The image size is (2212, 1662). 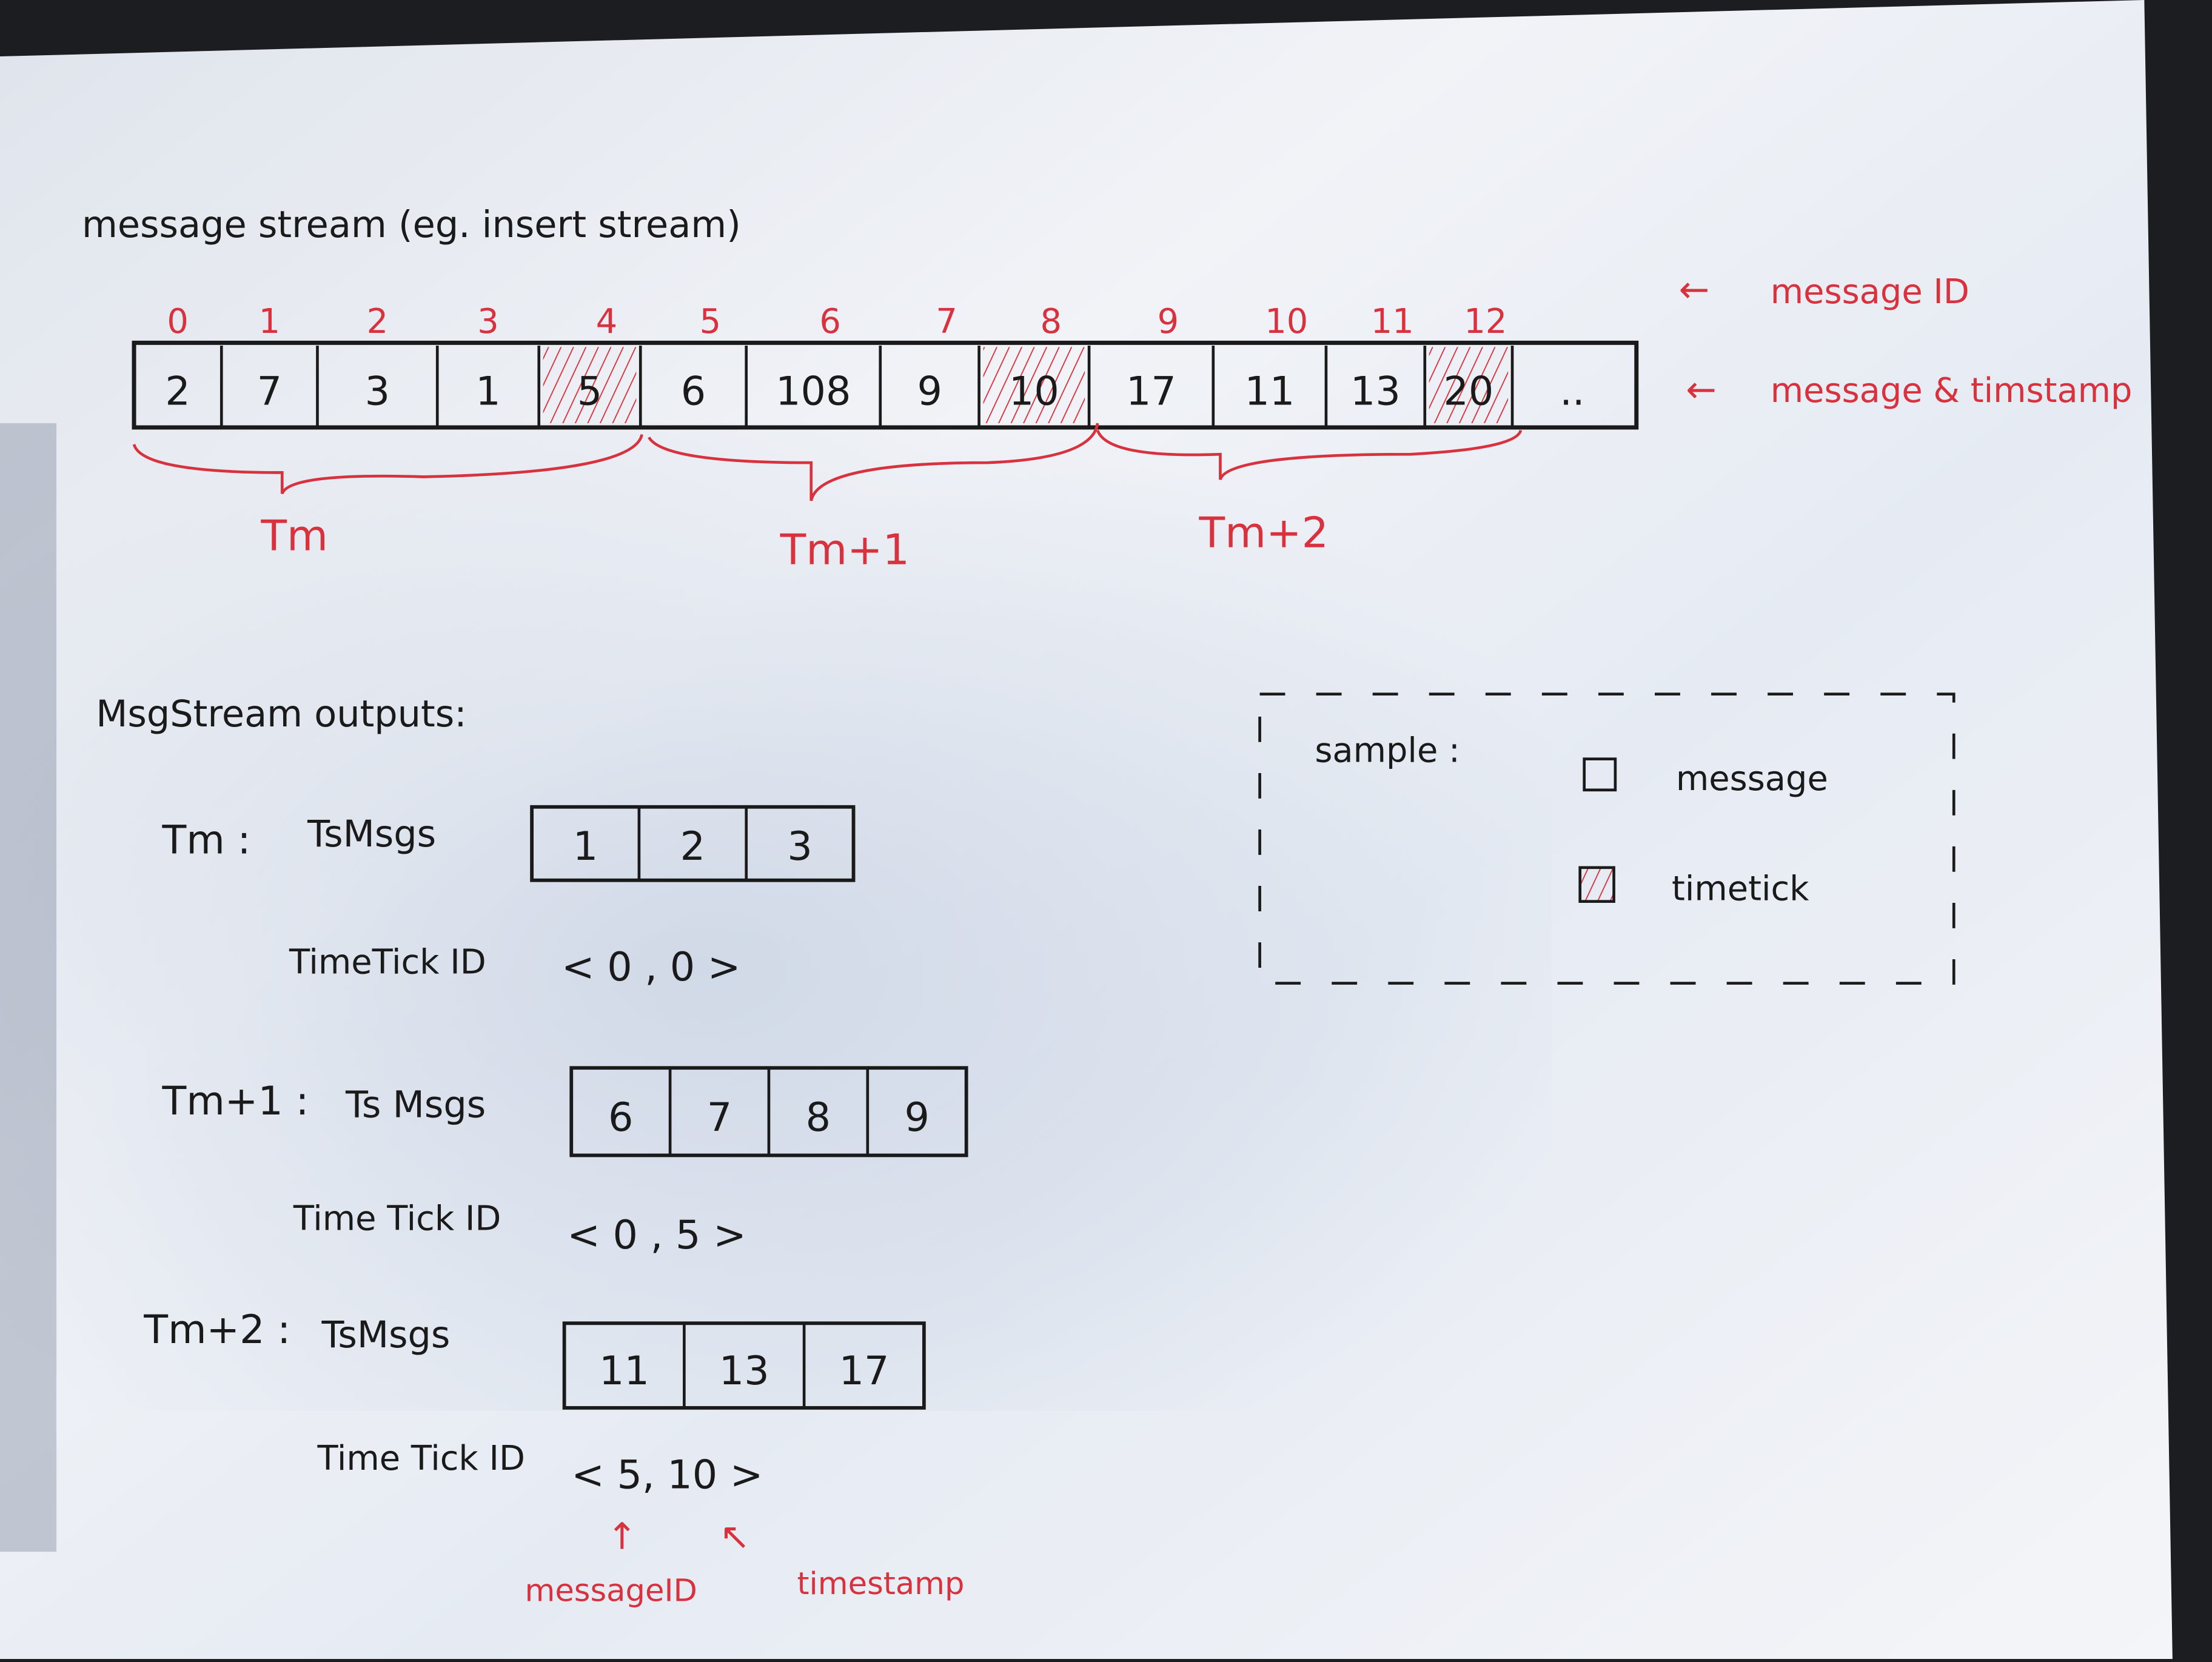 I want to click on group-name: Tm+2 :, so click(x=216, y=1330).